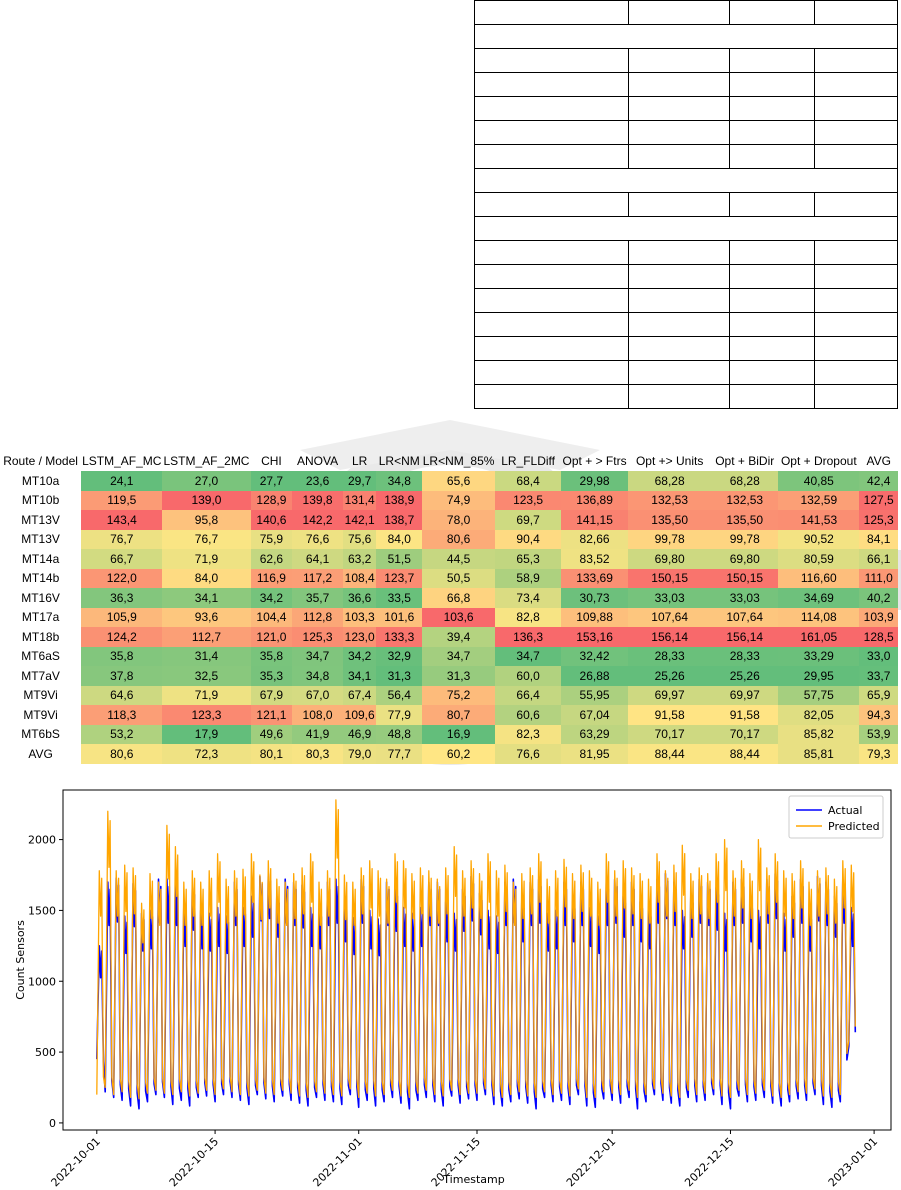  What do you see at coordinates (399, 520) in the screenshot?
I see `heatmap-cell: 138,7` at bounding box center [399, 520].